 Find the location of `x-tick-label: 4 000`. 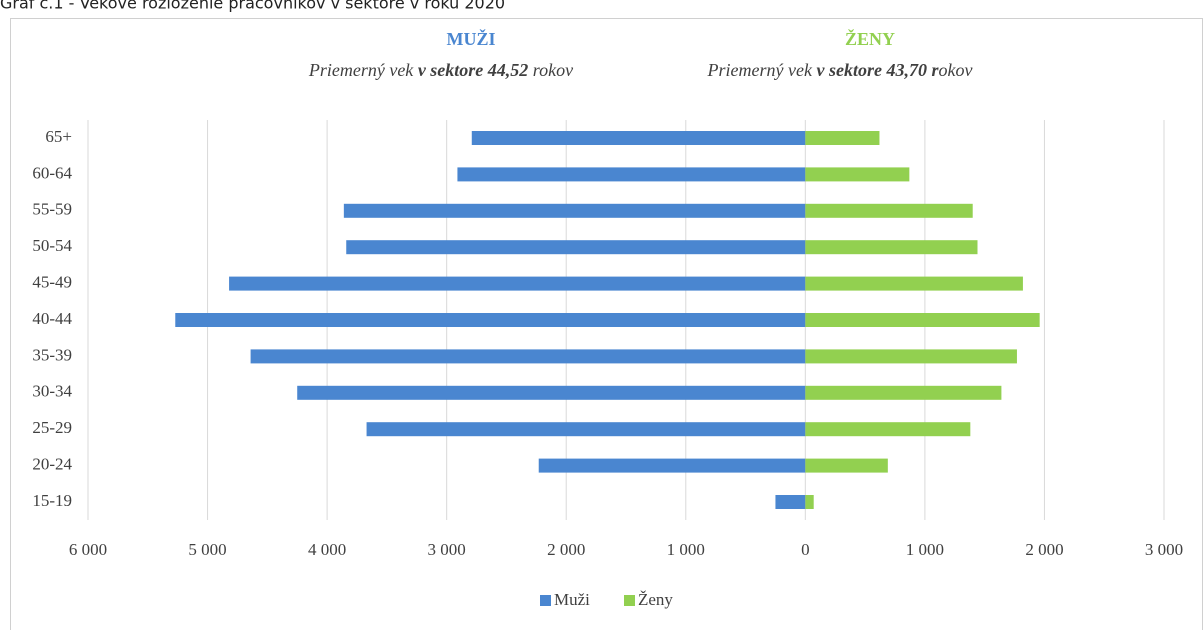

x-tick-label: 4 000 is located at coordinates (327, 549).